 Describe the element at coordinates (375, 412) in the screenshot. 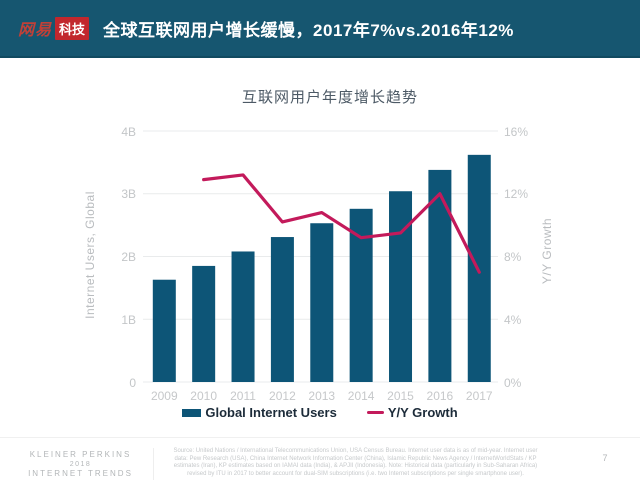

I see `line-swatch-icon` at that location.